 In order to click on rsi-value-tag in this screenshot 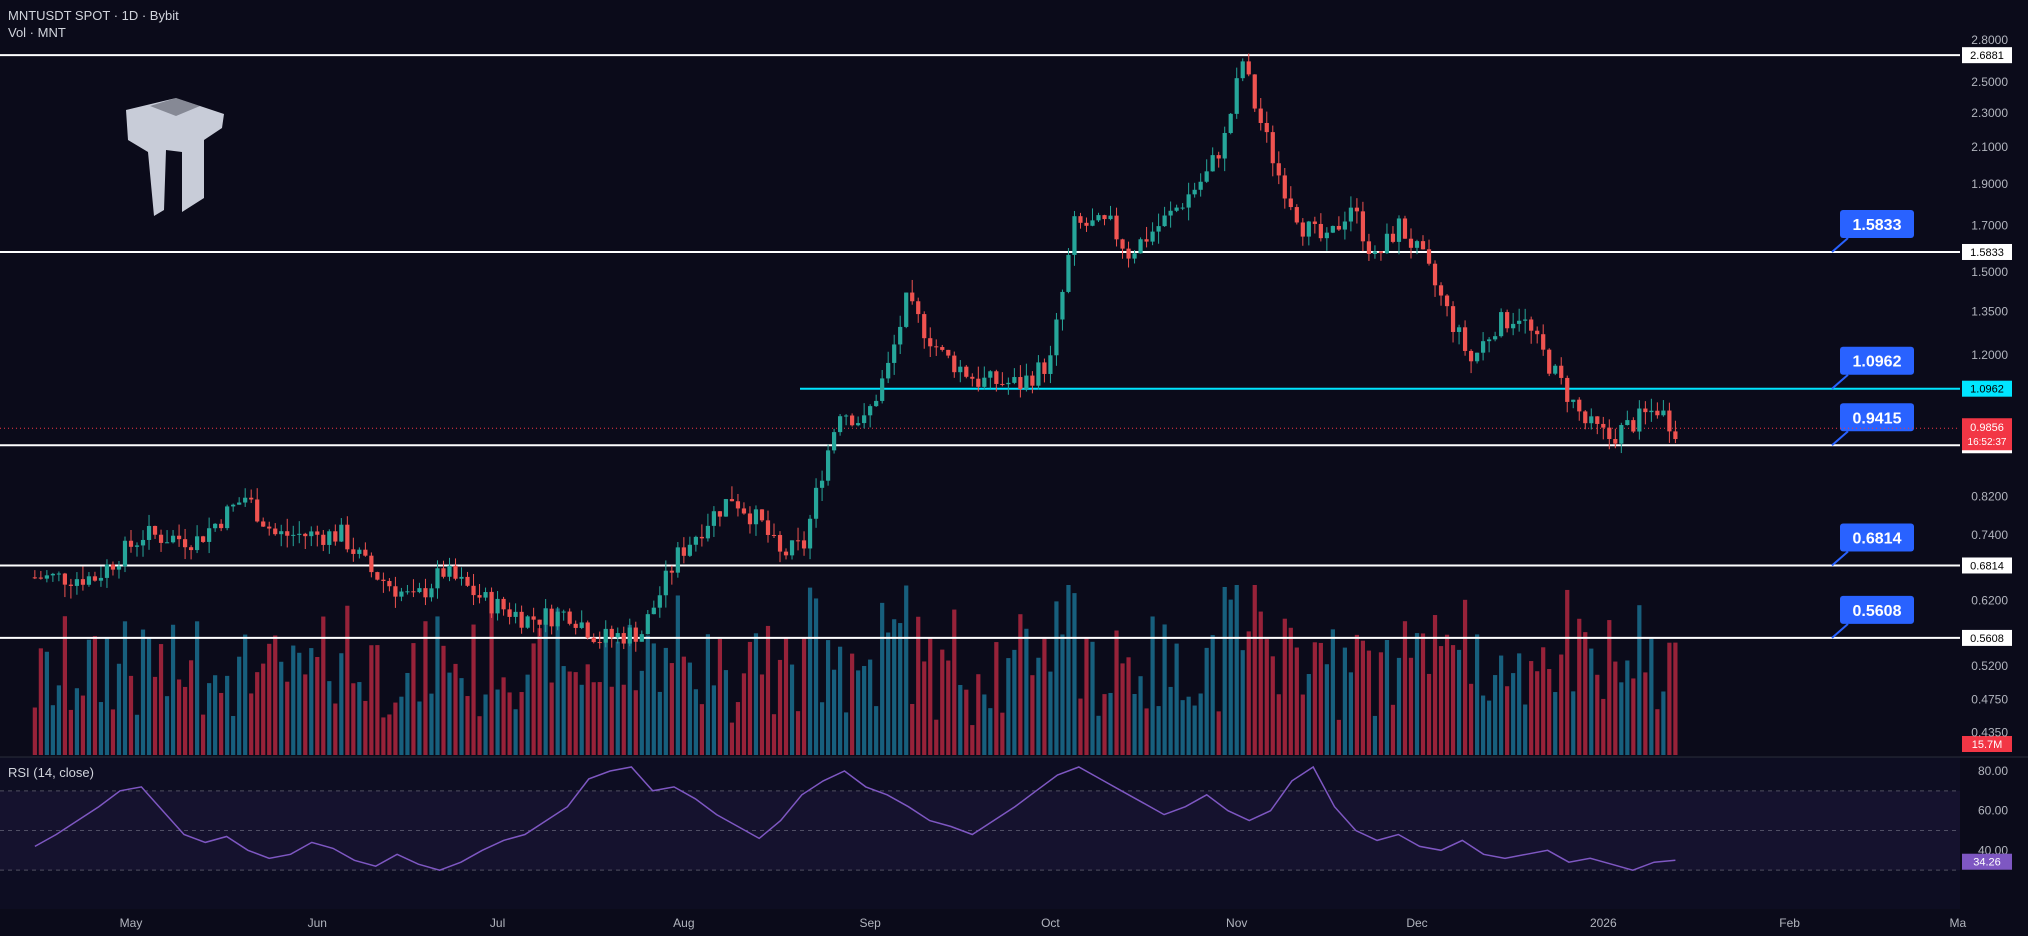, I will do `click(1987, 861)`.